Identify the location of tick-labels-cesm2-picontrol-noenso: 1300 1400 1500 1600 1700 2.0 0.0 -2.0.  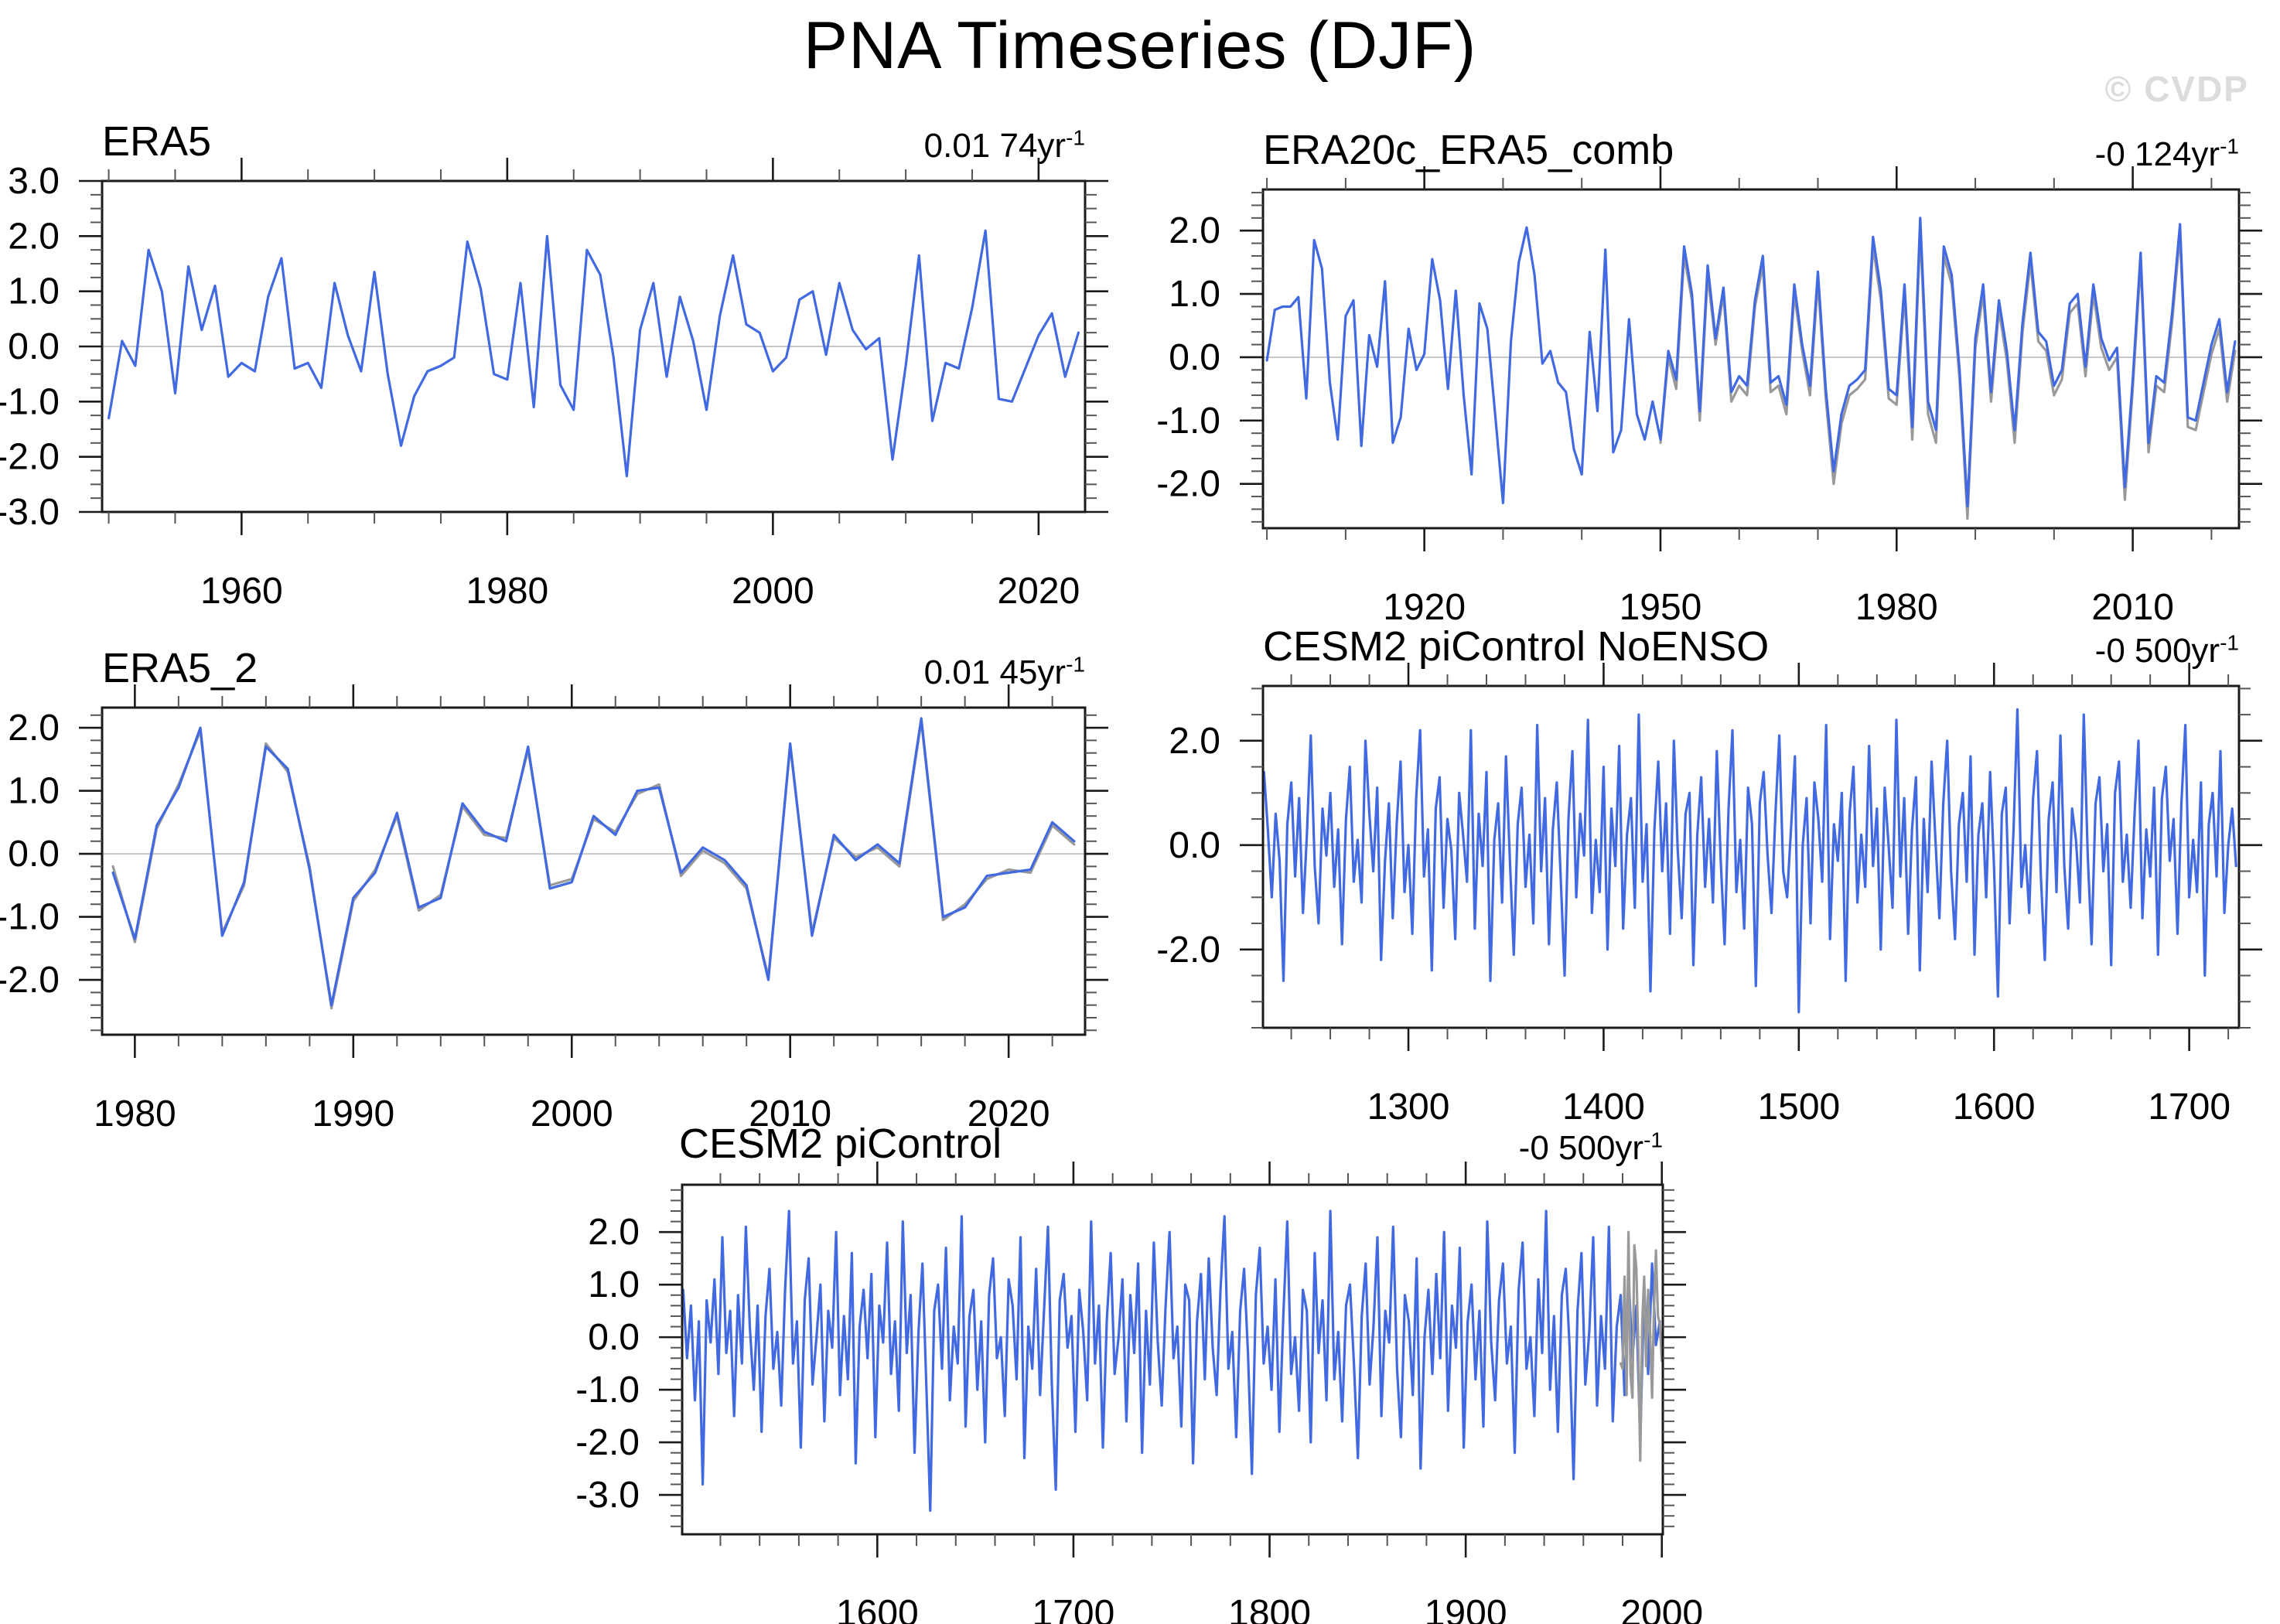
(1693, 924).